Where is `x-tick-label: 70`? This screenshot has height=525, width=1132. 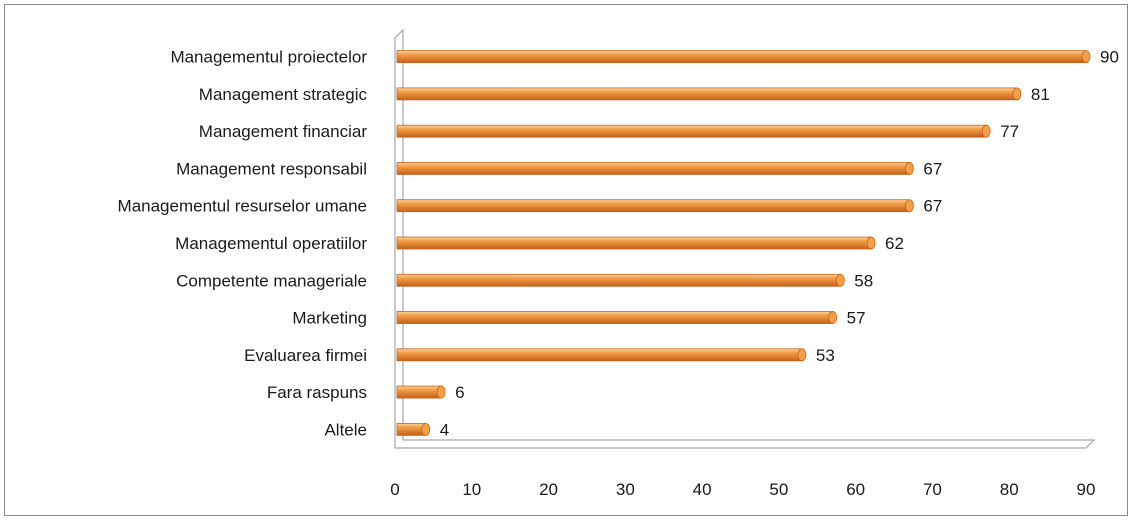 x-tick-label: 70 is located at coordinates (932, 489).